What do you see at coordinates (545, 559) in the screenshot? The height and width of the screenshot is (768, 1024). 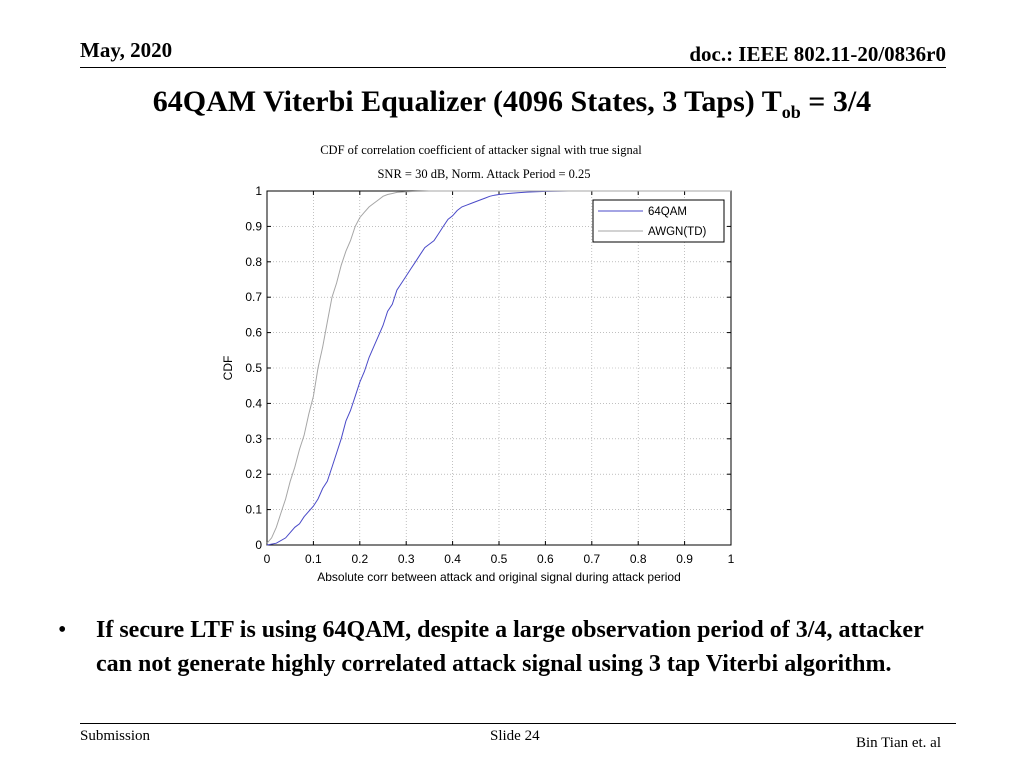 I see `x-tick-label: 0.6` at bounding box center [545, 559].